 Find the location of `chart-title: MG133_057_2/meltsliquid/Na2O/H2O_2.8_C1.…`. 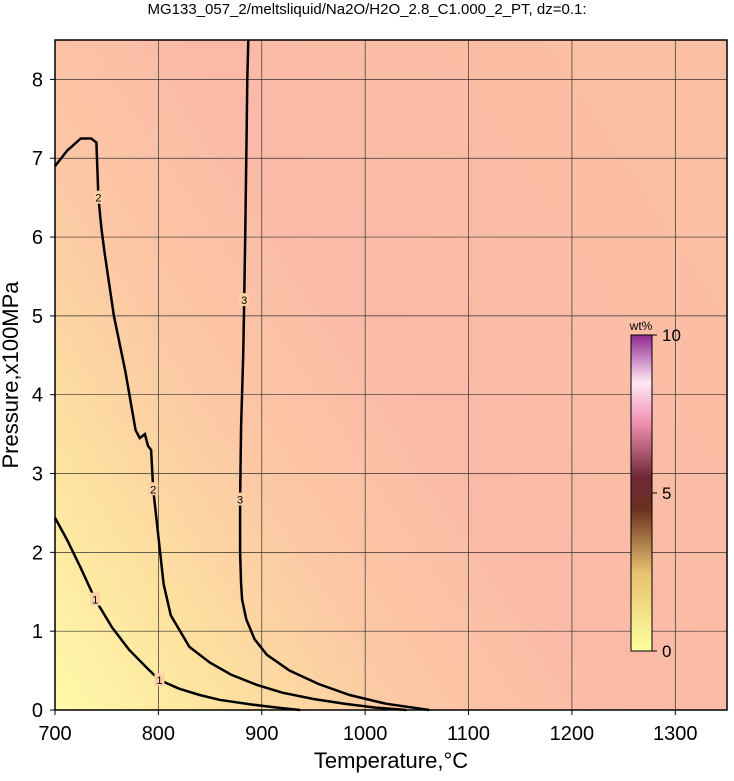

chart-title: MG133_057_2/meltsliquid/Na2O/H2O_2.8_C1.… is located at coordinates (366, 9).